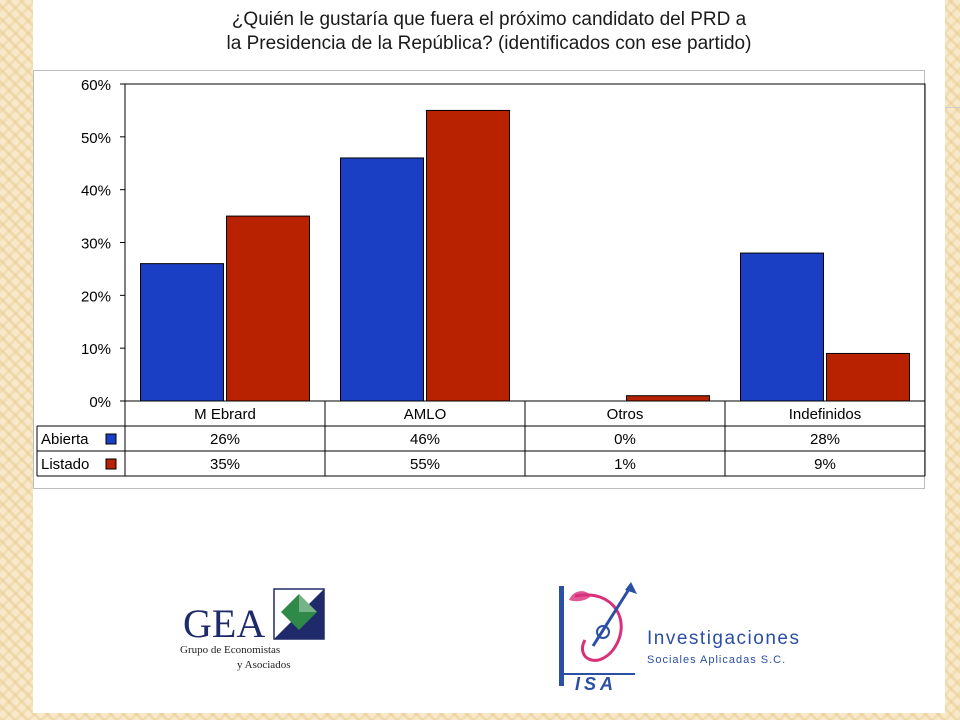 Image resolution: width=960 pixels, height=720 pixels. I want to click on y-tick-label: 30%, so click(96, 244).